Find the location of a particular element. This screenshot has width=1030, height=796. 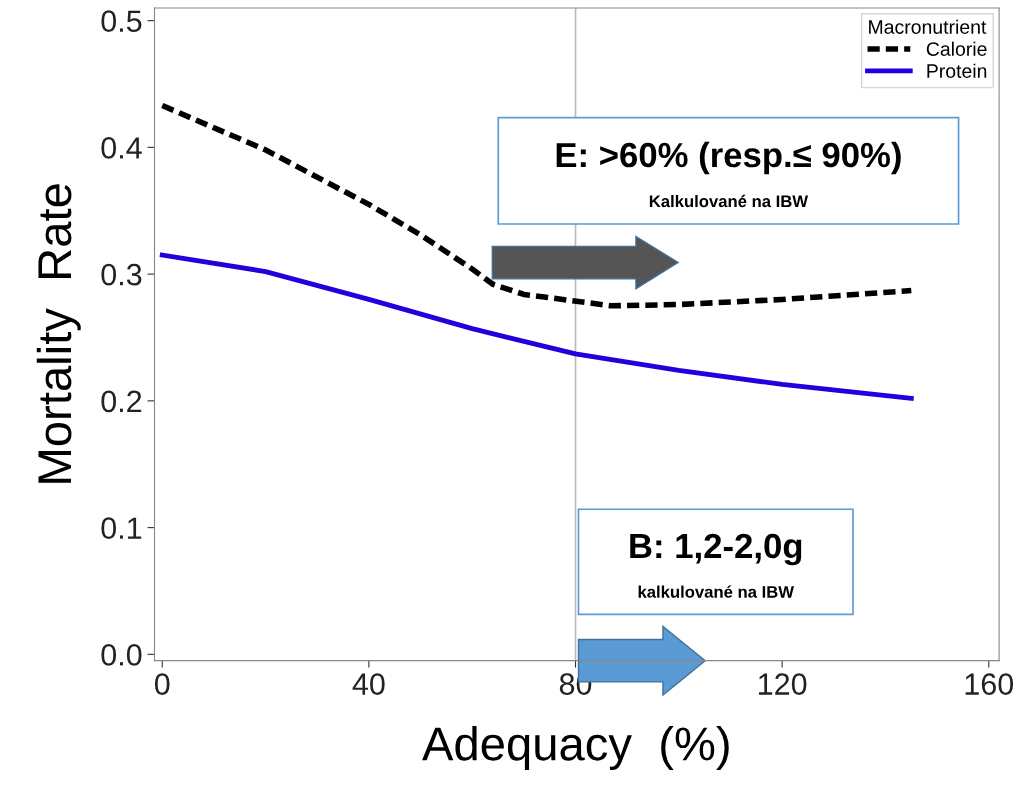

line-series is located at coordinates (536, 326).